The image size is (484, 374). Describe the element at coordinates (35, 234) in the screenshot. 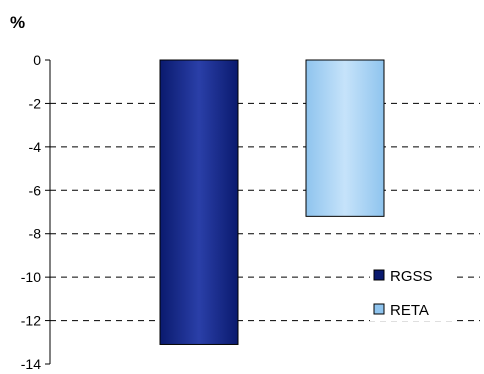

I see `y-tick-label: -8` at that location.